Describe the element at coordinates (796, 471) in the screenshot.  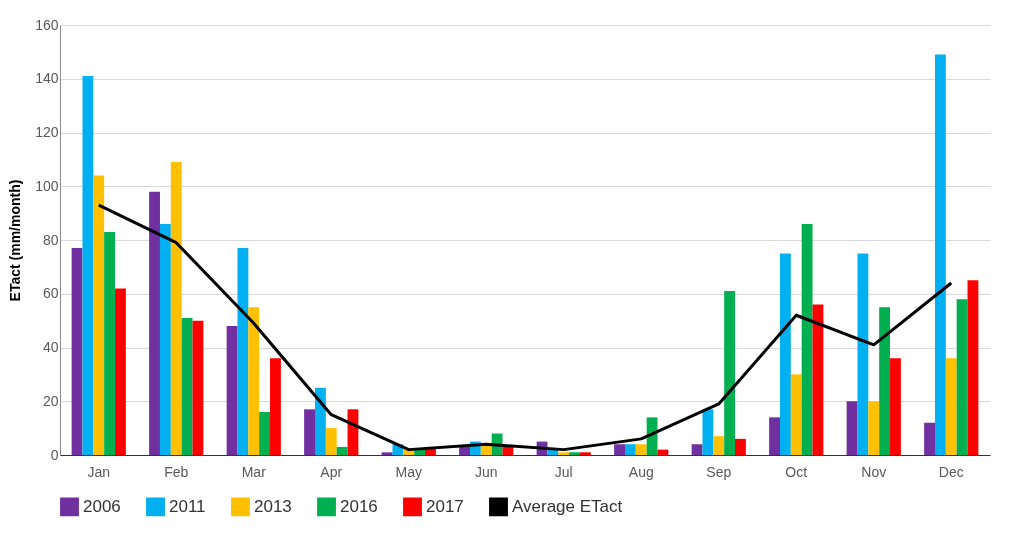
I see `x-tick-label: Oct` at that location.